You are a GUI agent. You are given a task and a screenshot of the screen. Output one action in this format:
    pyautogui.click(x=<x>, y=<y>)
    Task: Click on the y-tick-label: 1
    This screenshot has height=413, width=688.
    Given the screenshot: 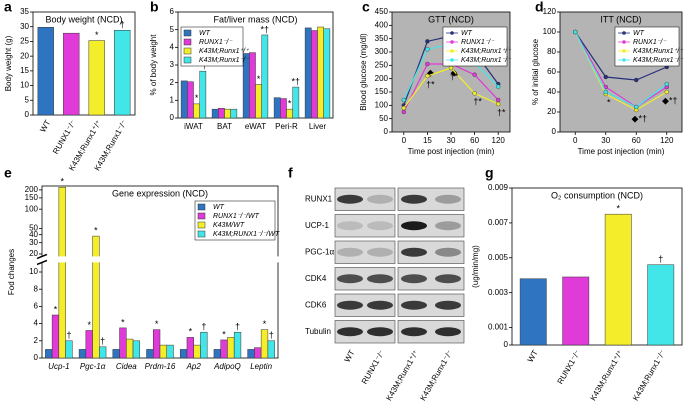 What is the action you would take?
    pyautogui.click(x=172, y=99)
    